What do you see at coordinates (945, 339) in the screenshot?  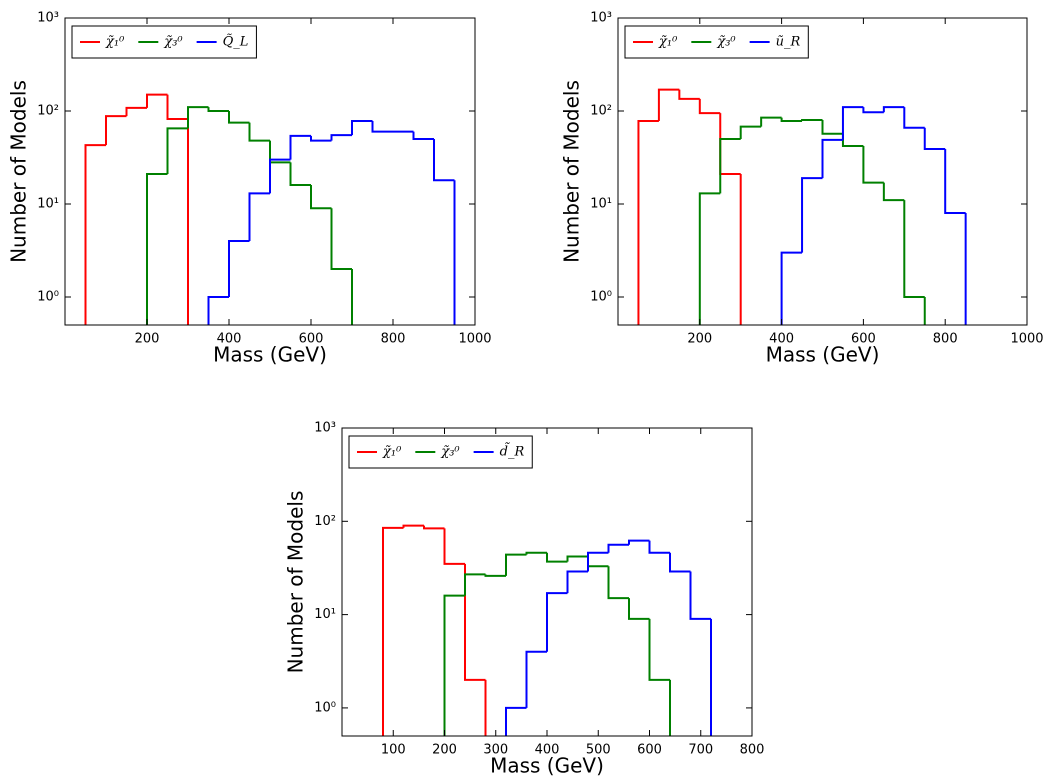 I see `x-tick-label: 800` at bounding box center [945, 339].